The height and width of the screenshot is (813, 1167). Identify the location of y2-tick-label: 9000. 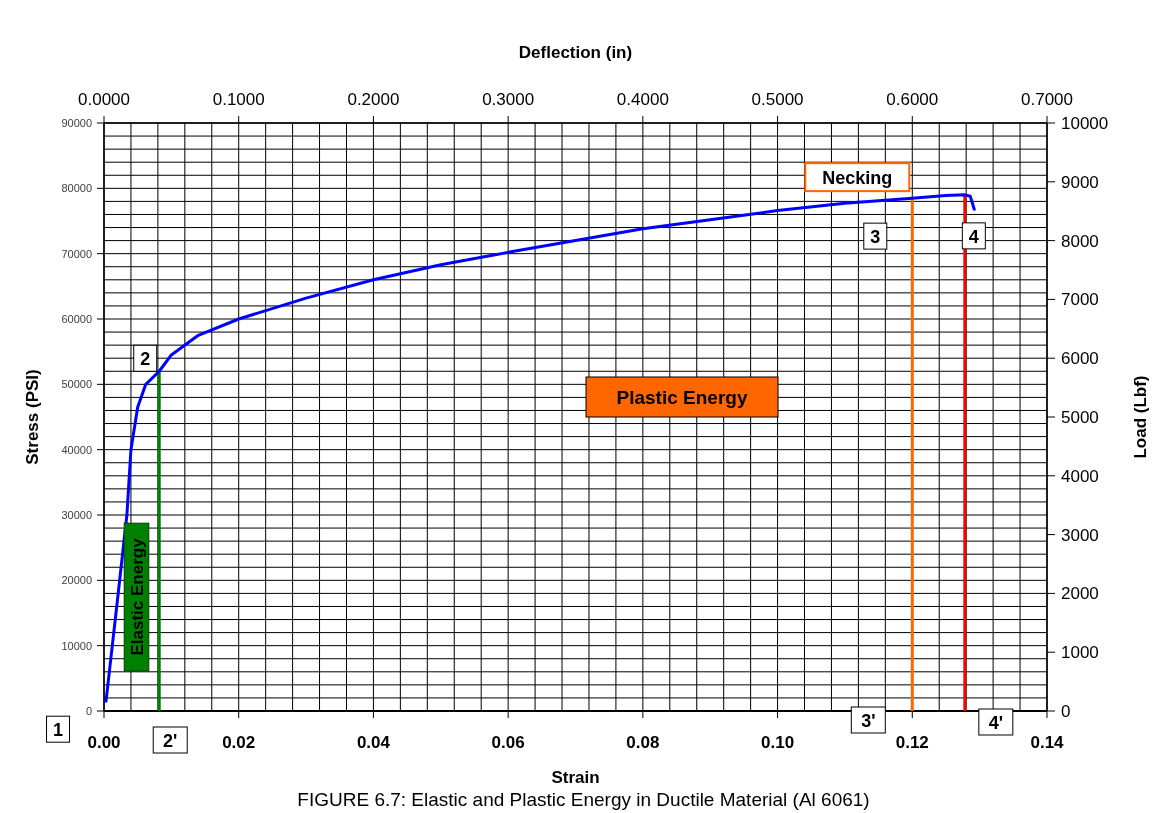
(1080, 182).